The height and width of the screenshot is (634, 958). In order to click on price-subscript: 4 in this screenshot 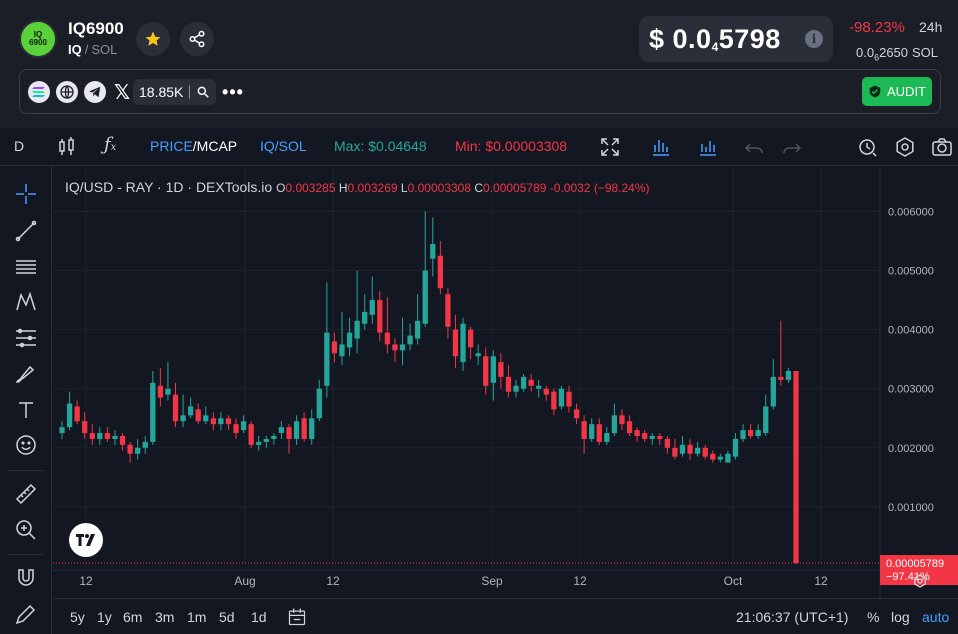, I will do `click(715, 46)`.